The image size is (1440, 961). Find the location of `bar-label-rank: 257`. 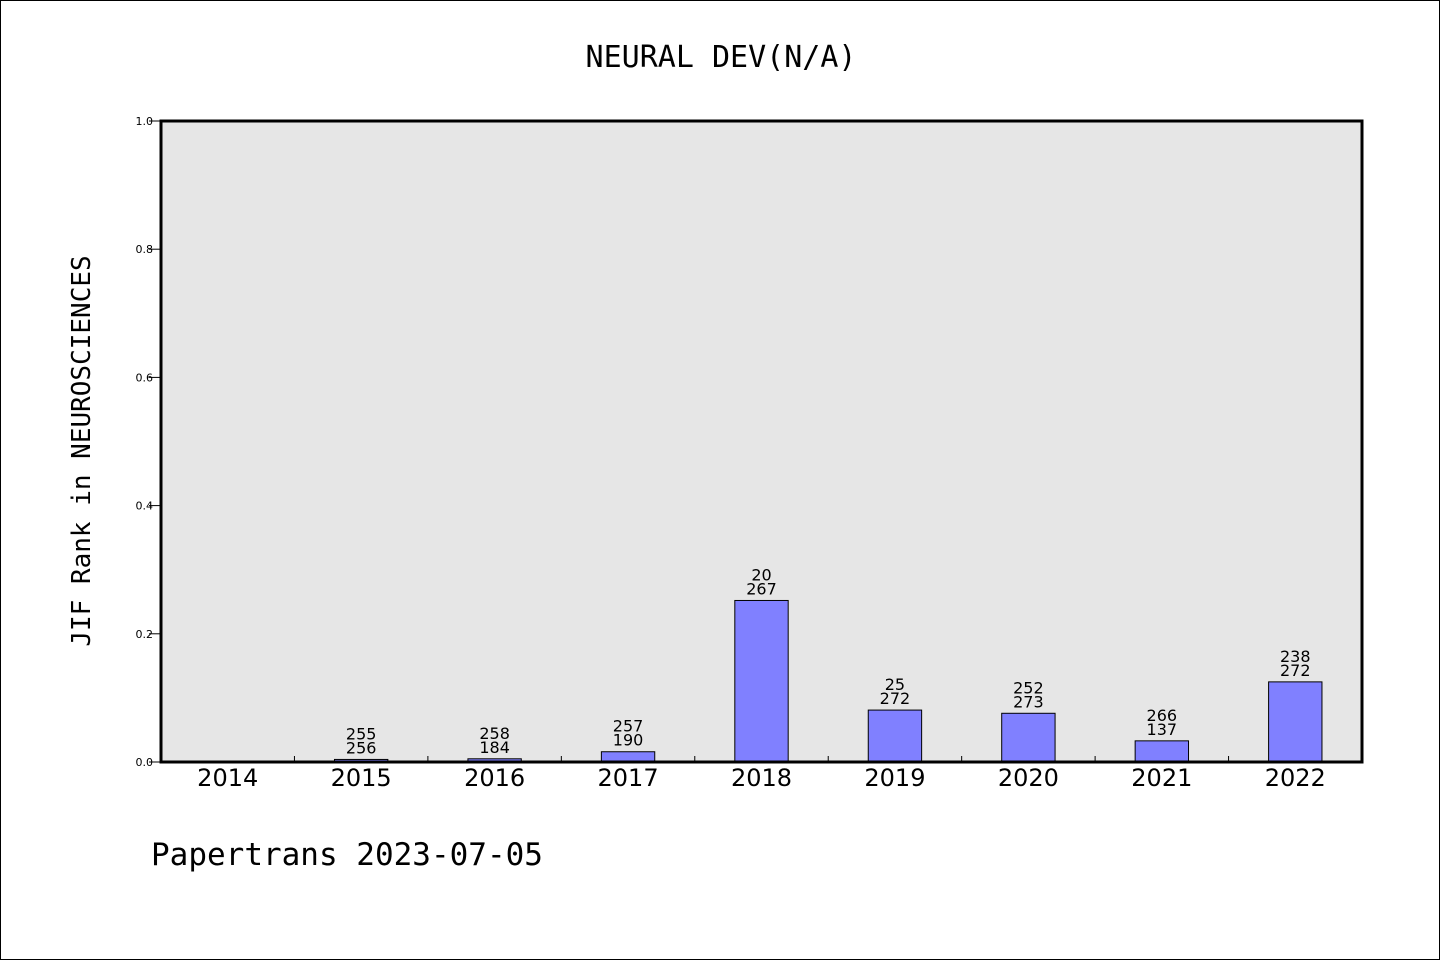

bar-label-rank: 257 is located at coordinates (628, 726).